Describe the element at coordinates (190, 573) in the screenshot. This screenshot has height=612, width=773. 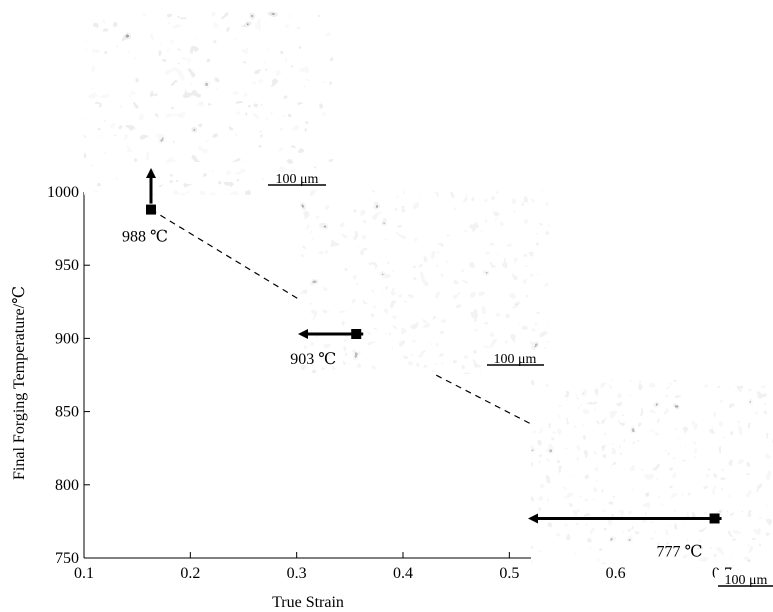
I see `x-tick-label: 0.2` at that location.